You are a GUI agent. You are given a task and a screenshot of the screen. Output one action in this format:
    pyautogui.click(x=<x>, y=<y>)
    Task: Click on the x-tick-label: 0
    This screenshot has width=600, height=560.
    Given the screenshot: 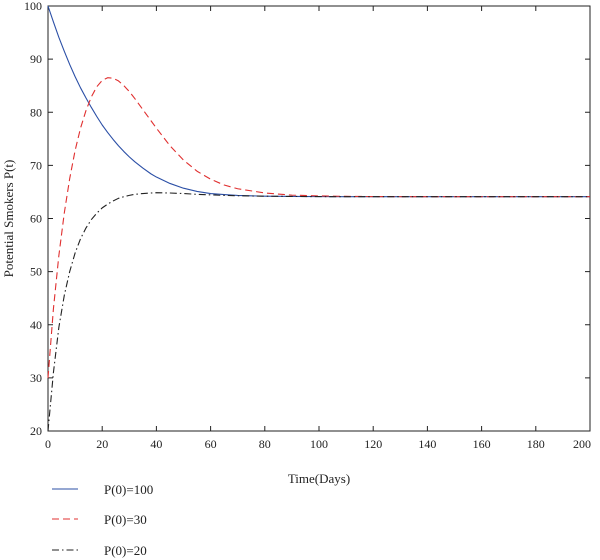 What is the action you would take?
    pyautogui.click(x=48, y=444)
    